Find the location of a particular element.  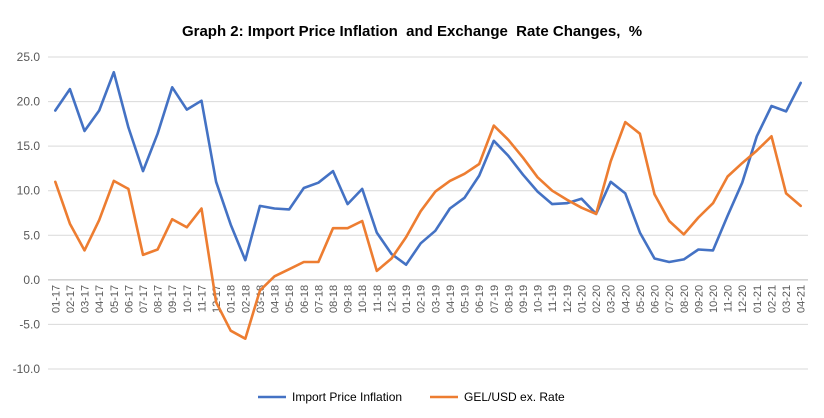

x-tick-label: 03-19 is located at coordinates (436, 299).